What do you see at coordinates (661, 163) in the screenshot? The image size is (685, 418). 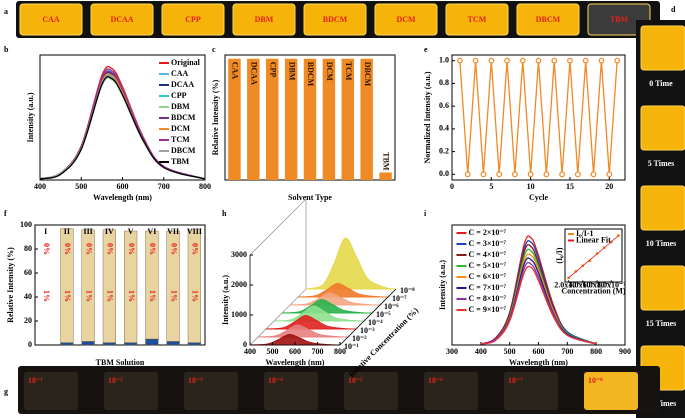 I see `cycle-label: 5 Times` at bounding box center [661, 163].